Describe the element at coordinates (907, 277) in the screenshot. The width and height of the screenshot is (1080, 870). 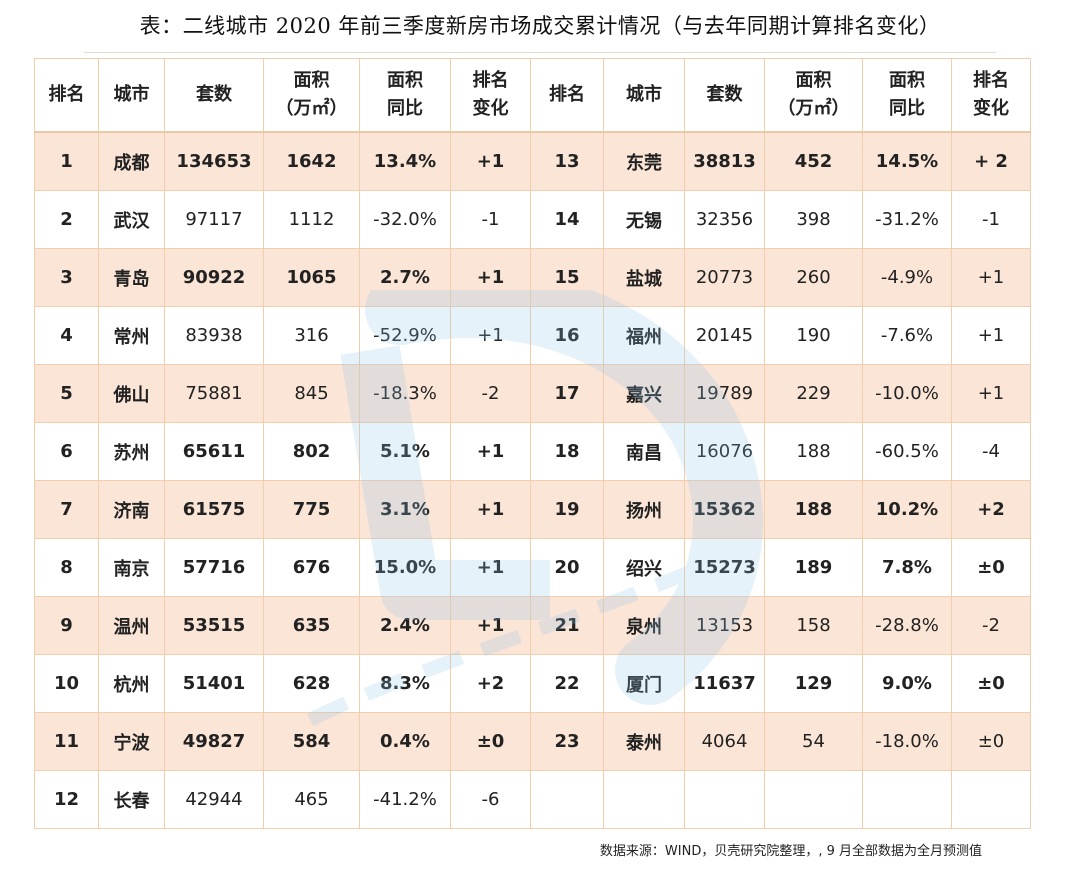
I see `cell-yoy: -4.9%` at that location.